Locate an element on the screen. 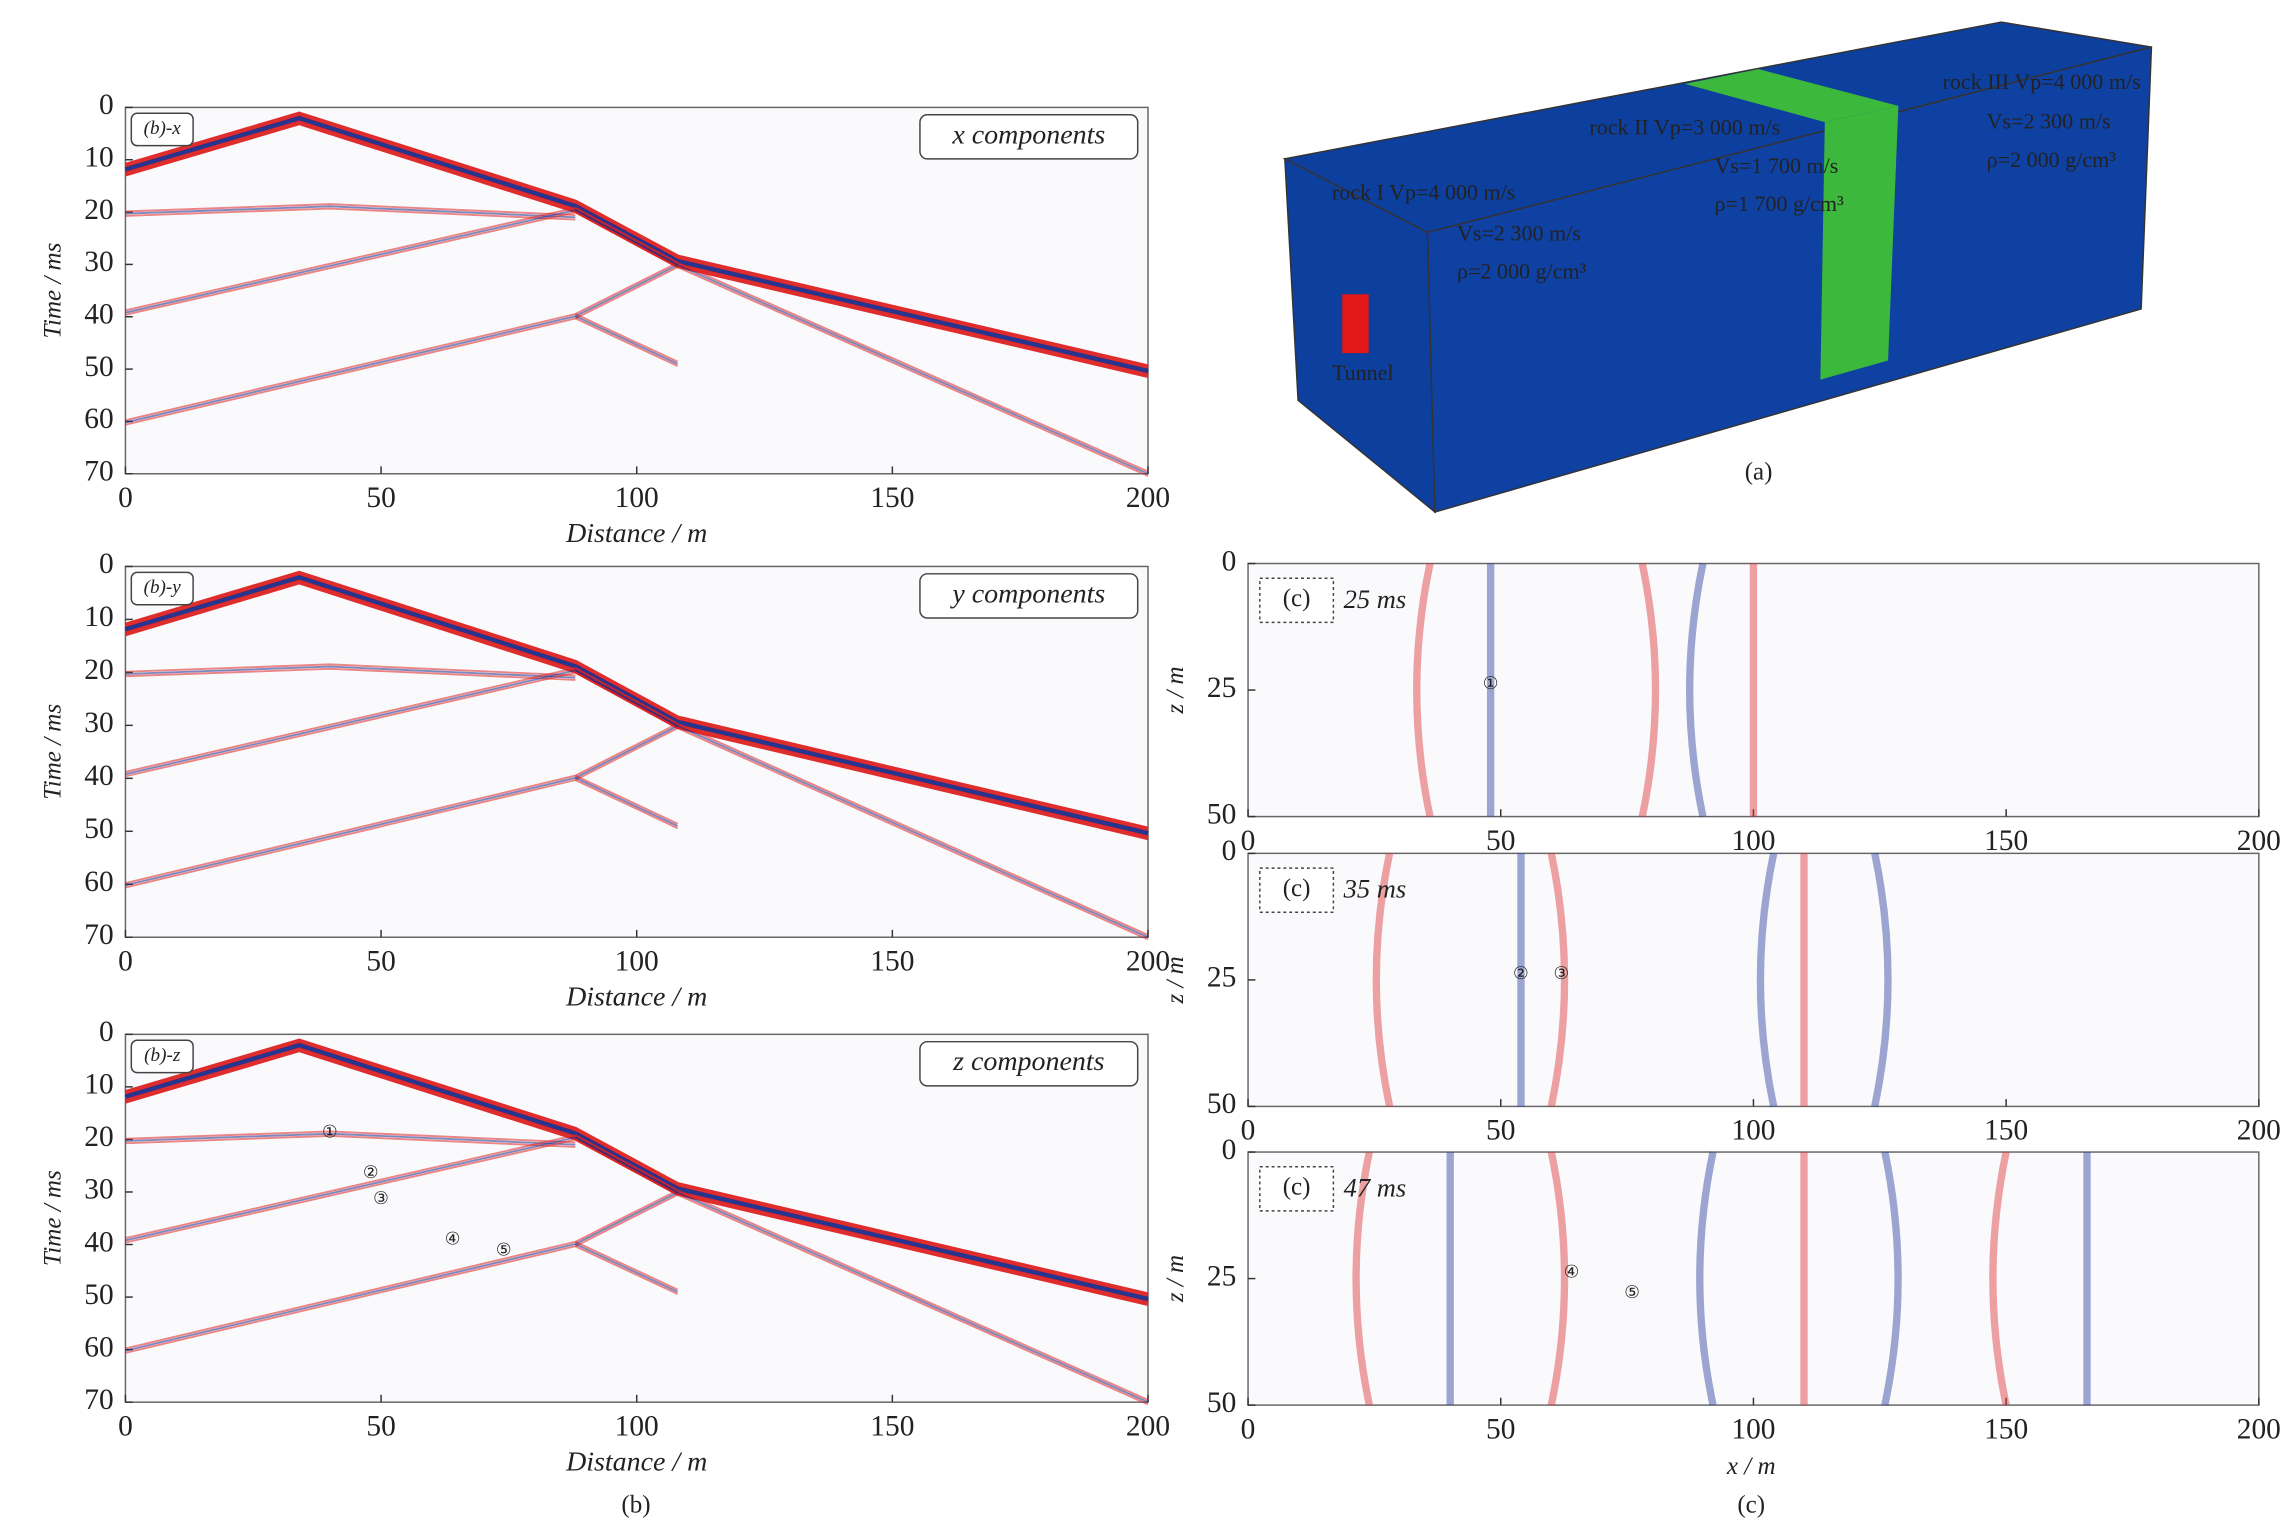 The height and width of the screenshot is (1539, 2296). plot-tag: (b)-y is located at coordinates (163, 587).